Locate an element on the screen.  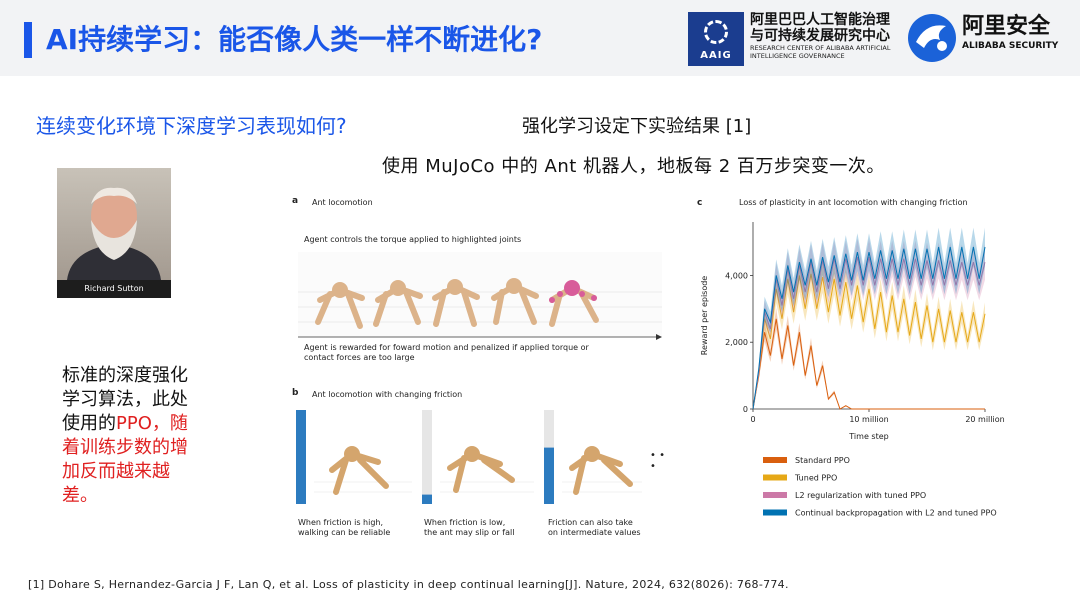
friction-bar-1-fill is located at coordinates (301, 457).